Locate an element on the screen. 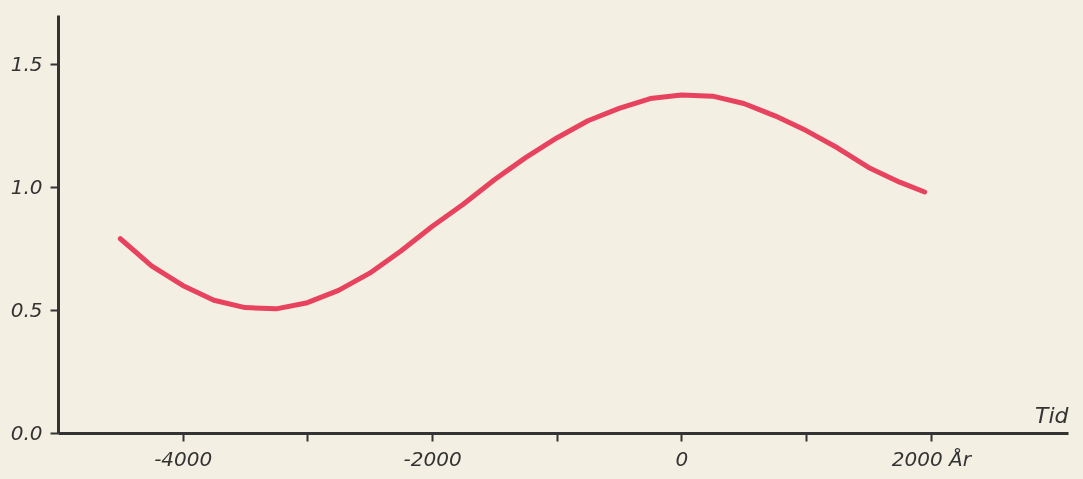  y-tick-label: 0.0 is located at coordinates (26, 432).